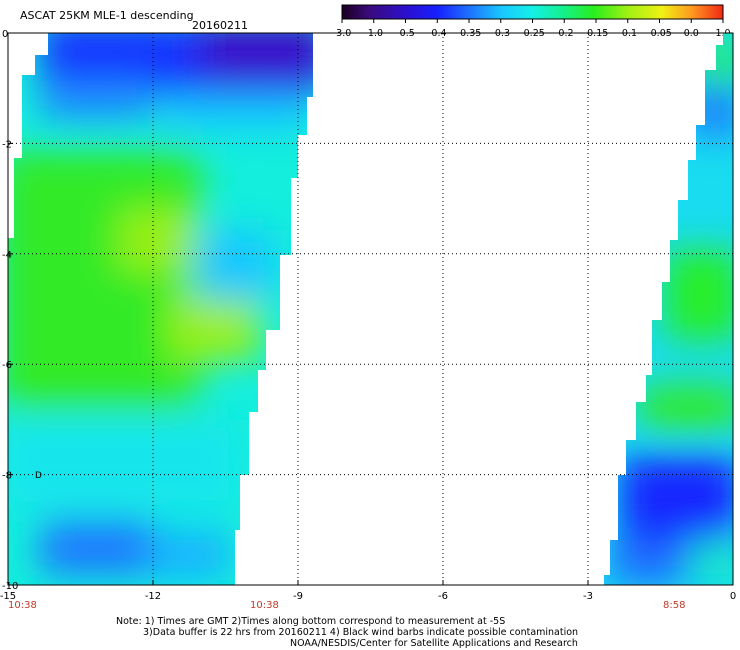 The height and width of the screenshot is (650, 740). I want to click on right-swath, so click(668, 309).